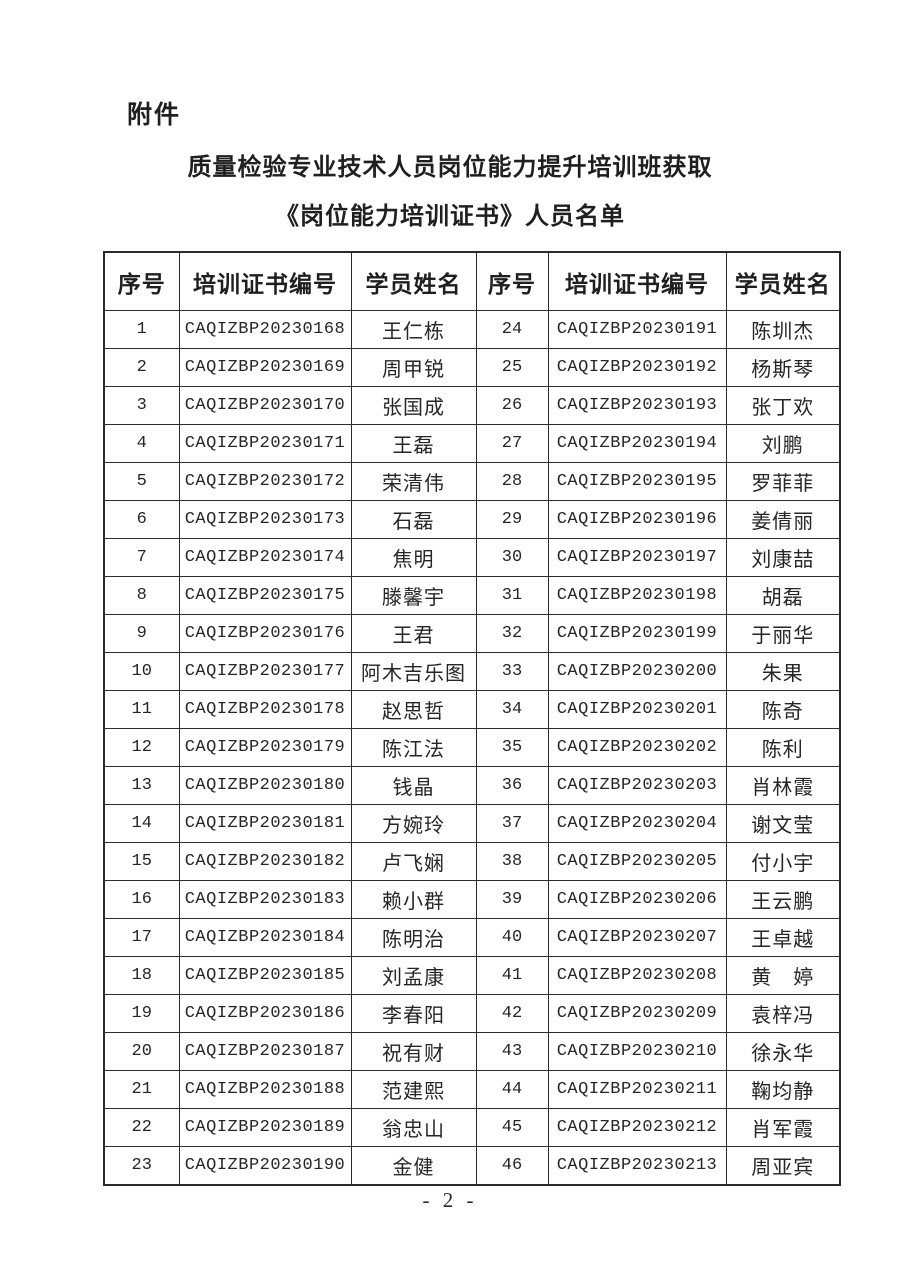 The height and width of the screenshot is (1273, 900). What do you see at coordinates (265, 1127) in the screenshot?
I see `certificate-number-cell: CAQIZBP20230189` at bounding box center [265, 1127].